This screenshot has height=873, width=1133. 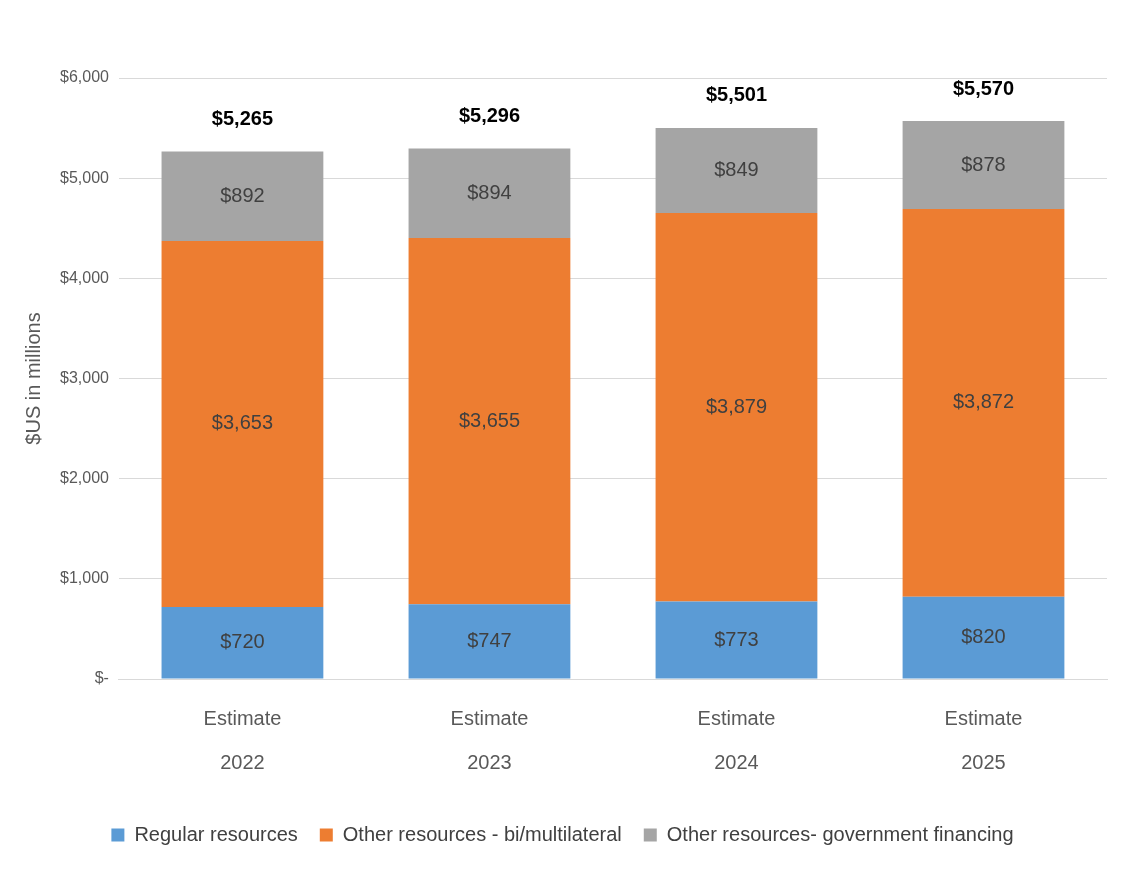 I want to click on x-tick-label: Estimate 2022, so click(x=242, y=739).